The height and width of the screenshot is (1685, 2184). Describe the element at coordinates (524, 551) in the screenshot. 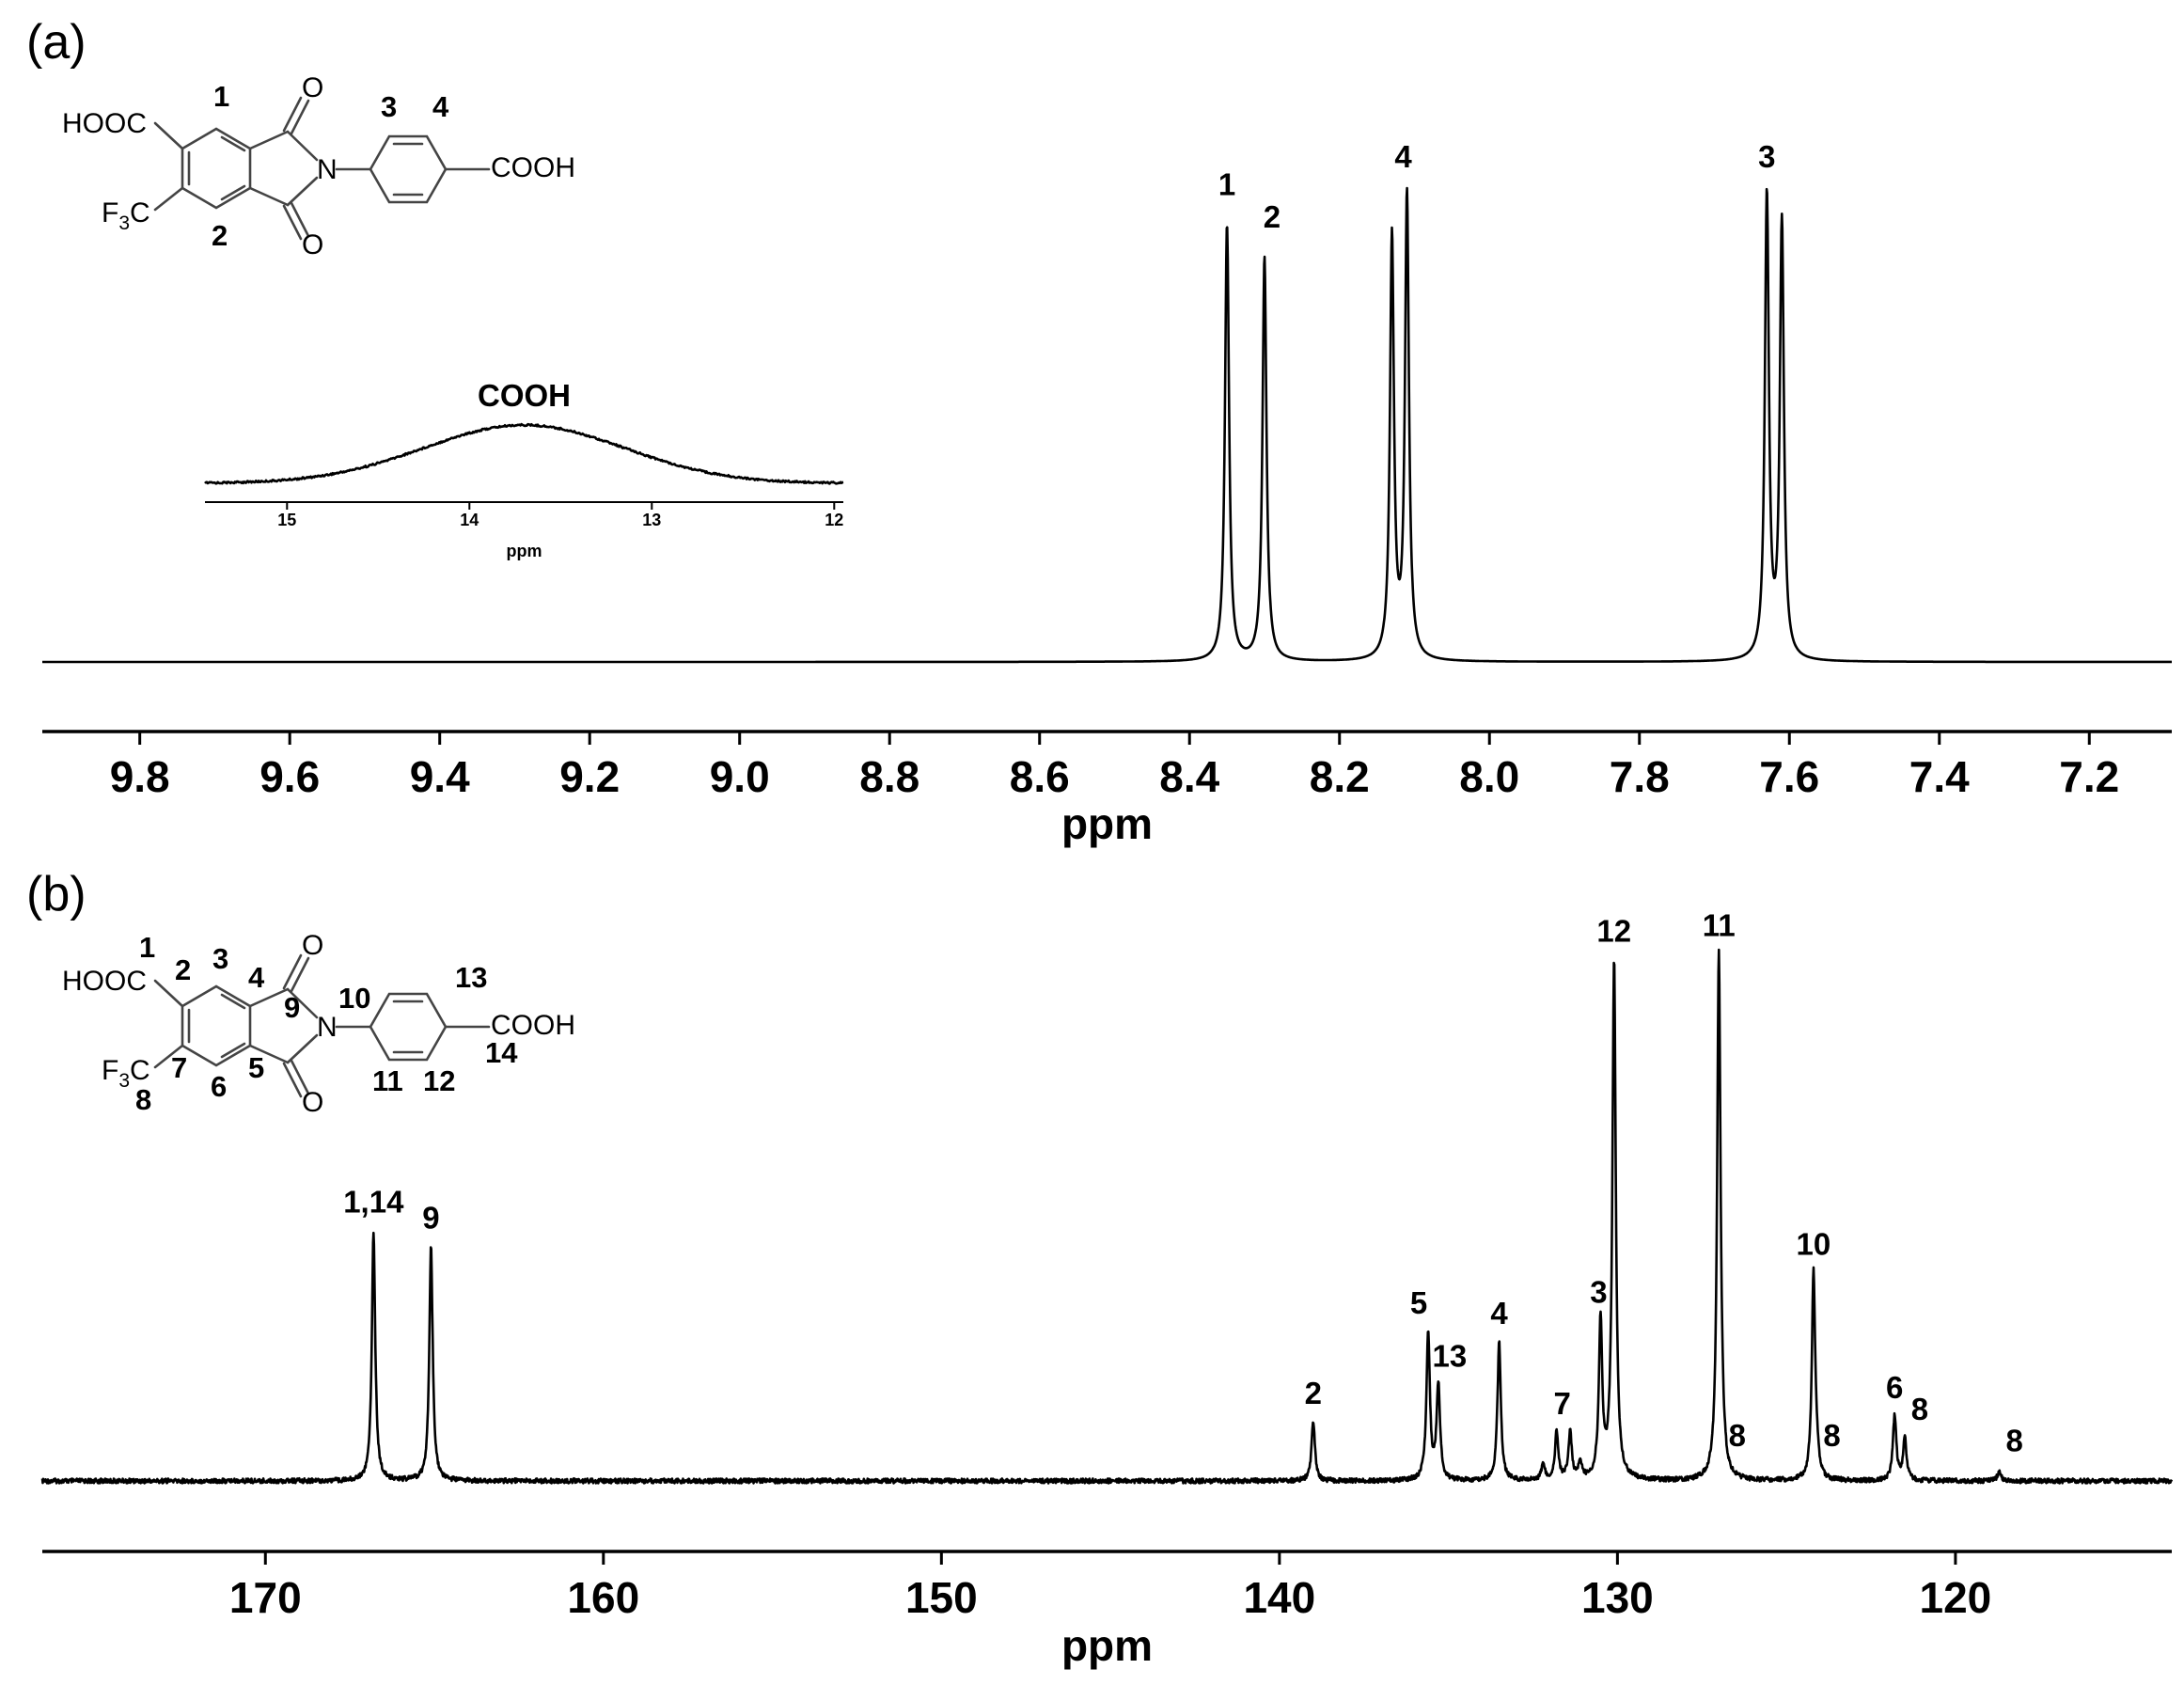

I see `inset-x-title: ppm` at that location.